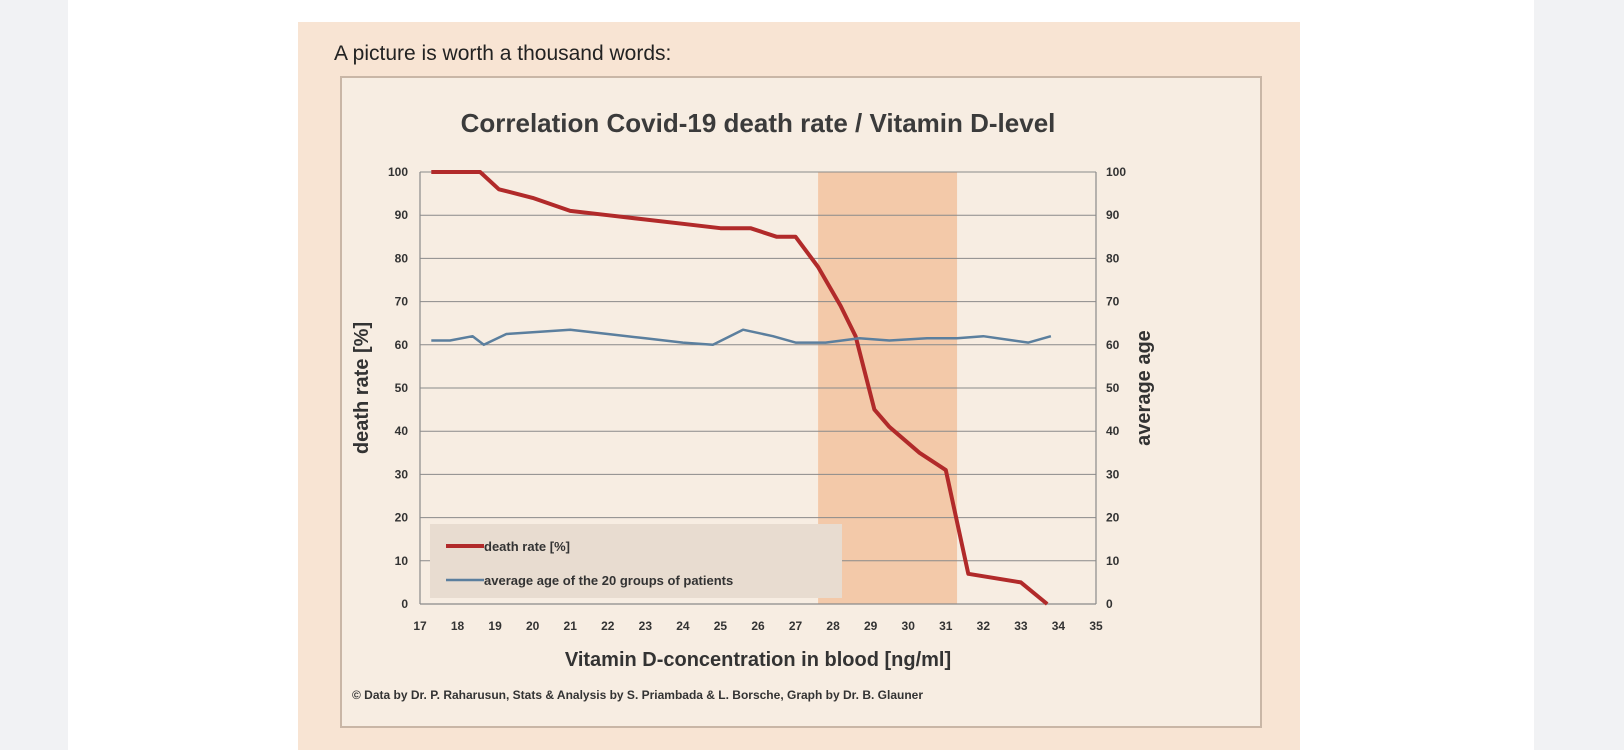 This screenshot has height=750, width=1624. I want to click on x-tick-label: 34, so click(1059, 626).